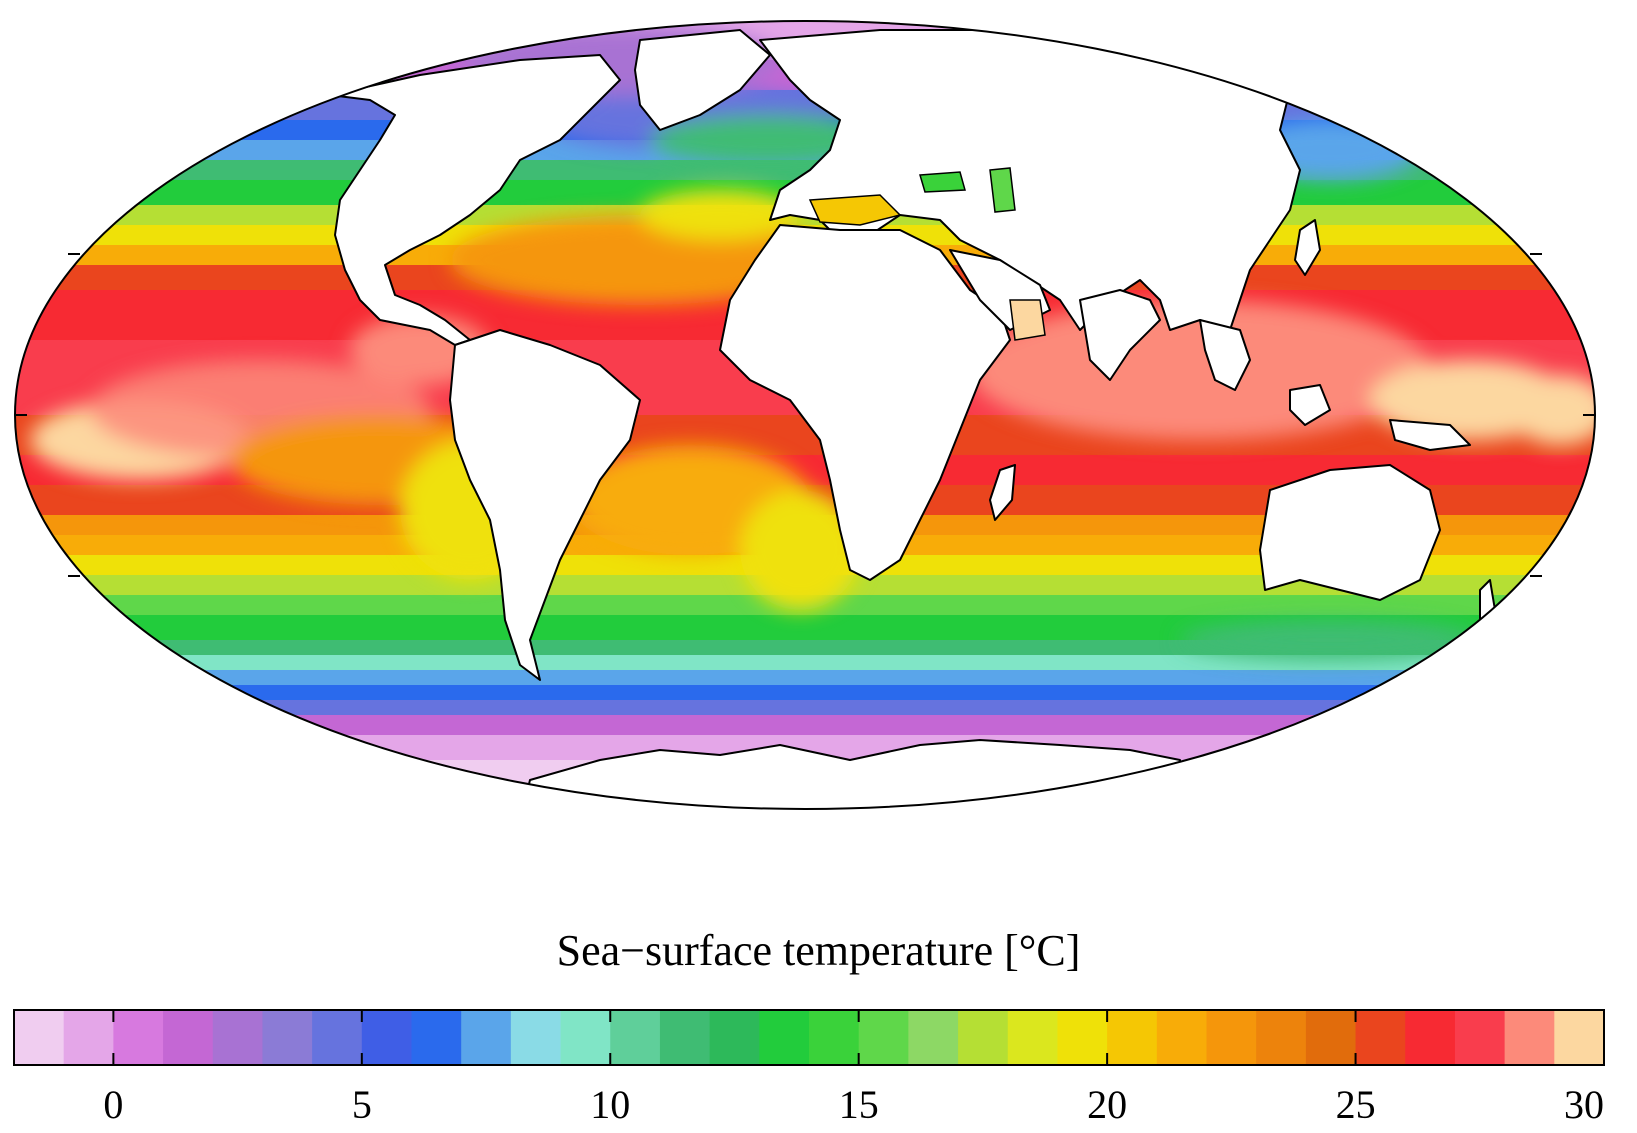 The image size is (1637, 1133). I want to click on africa, so click(865, 402).